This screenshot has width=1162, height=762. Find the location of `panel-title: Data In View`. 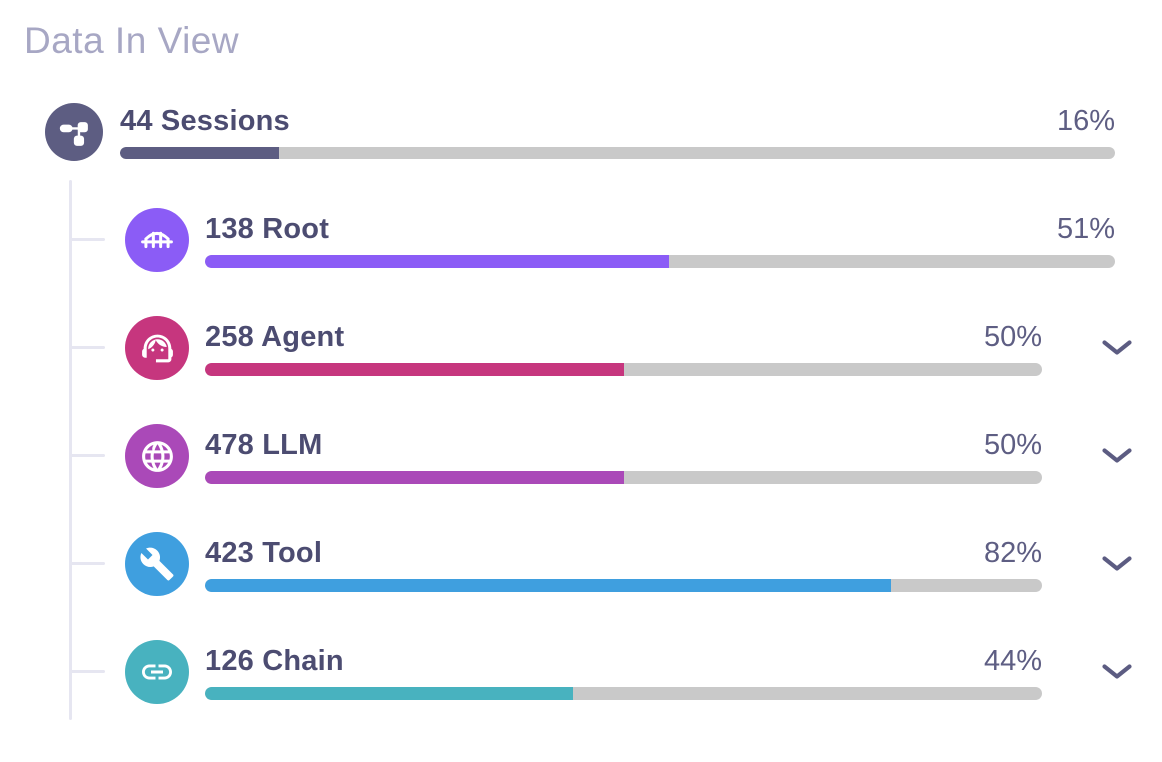

panel-title: Data In View is located at coordinates (132, 40).